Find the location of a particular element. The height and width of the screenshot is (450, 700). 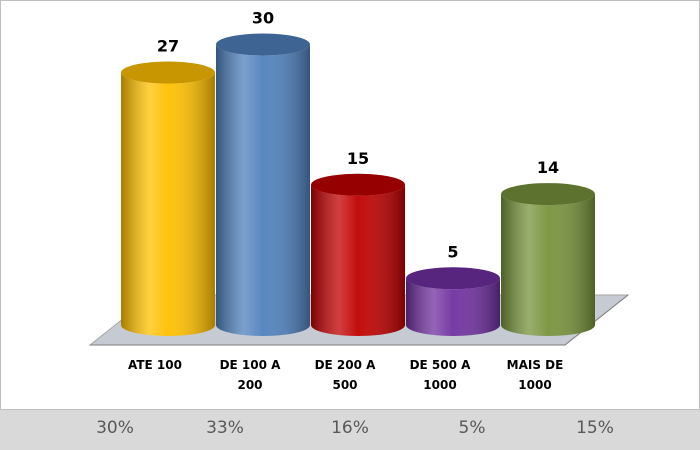

value-label: 27 is located at coordinates (168, 46).